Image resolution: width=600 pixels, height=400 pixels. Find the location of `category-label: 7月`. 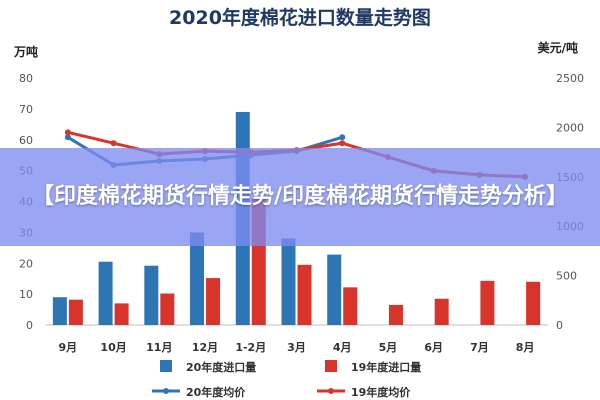

category-label: 7月 is located at coordinates (479, 347).